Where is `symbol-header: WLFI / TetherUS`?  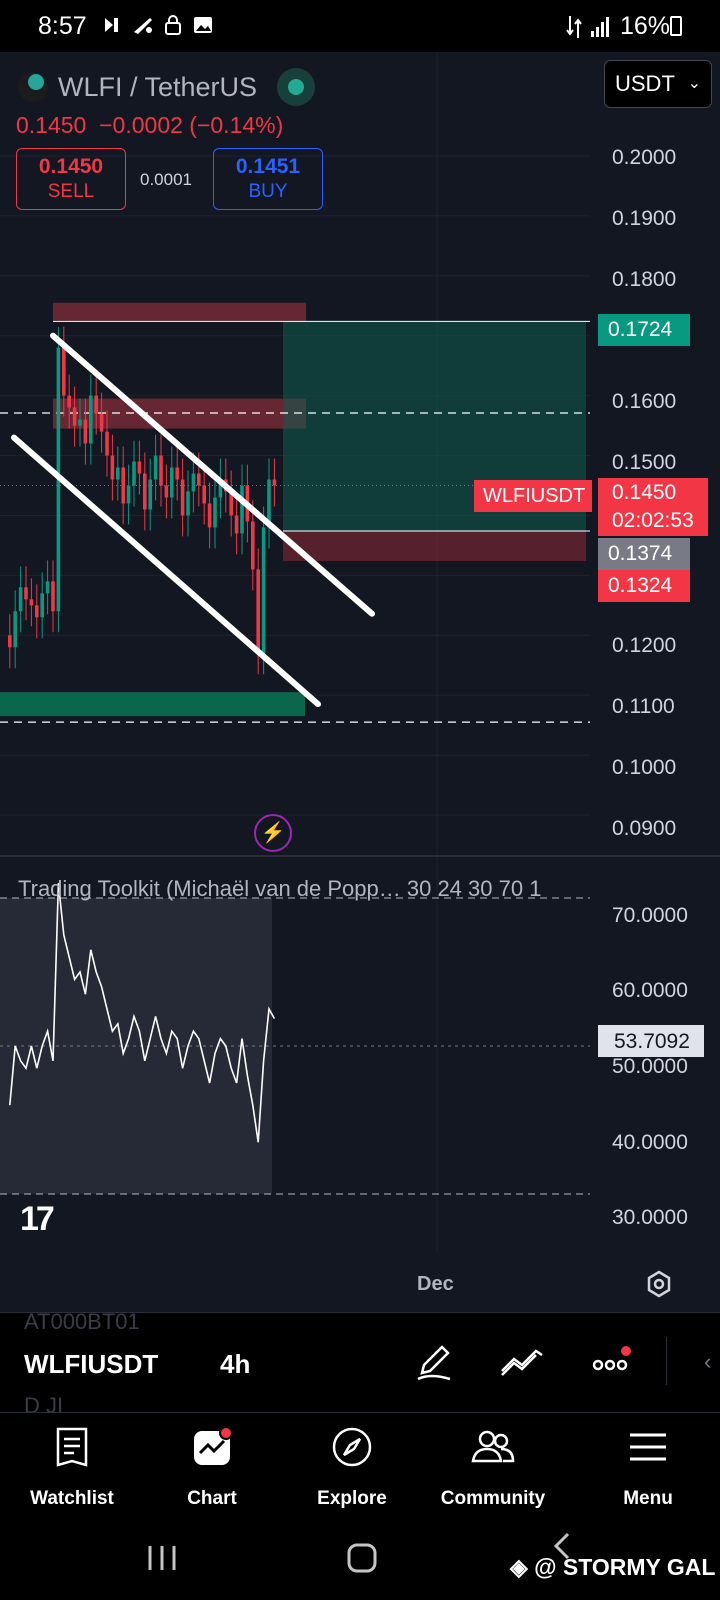 symbol-header: WLFI / TetherUS is located at coordinates (167, 87).